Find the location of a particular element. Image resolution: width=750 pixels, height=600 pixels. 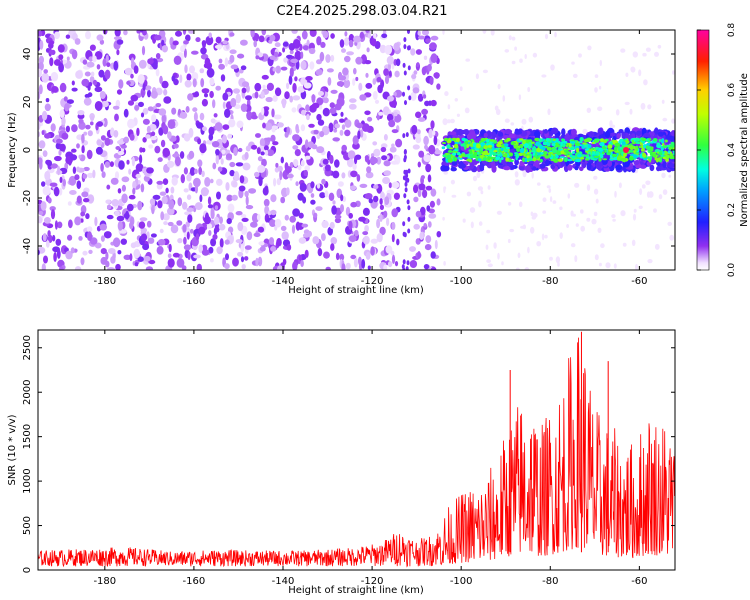

y-tick-label: 20 is located at coordinates (27, 102).